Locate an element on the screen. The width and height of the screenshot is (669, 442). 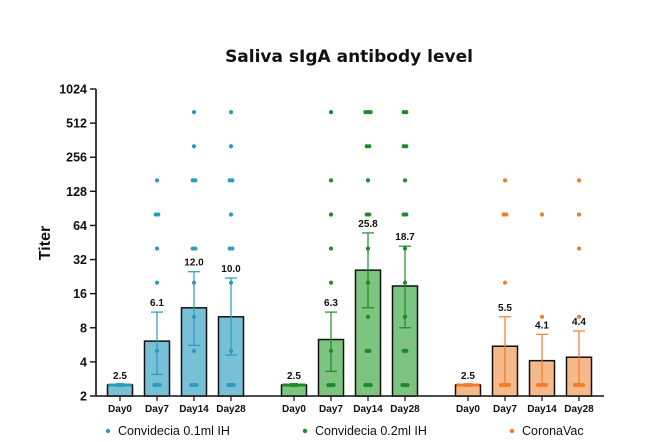
y-axis-label: Titer is located at coordinates (45, 243).